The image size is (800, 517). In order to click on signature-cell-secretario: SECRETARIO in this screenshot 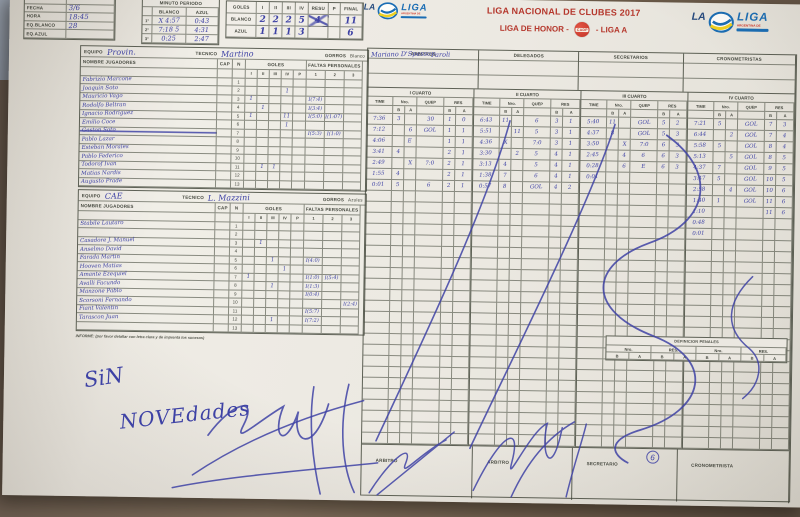, I will do `click(625, 474)`.